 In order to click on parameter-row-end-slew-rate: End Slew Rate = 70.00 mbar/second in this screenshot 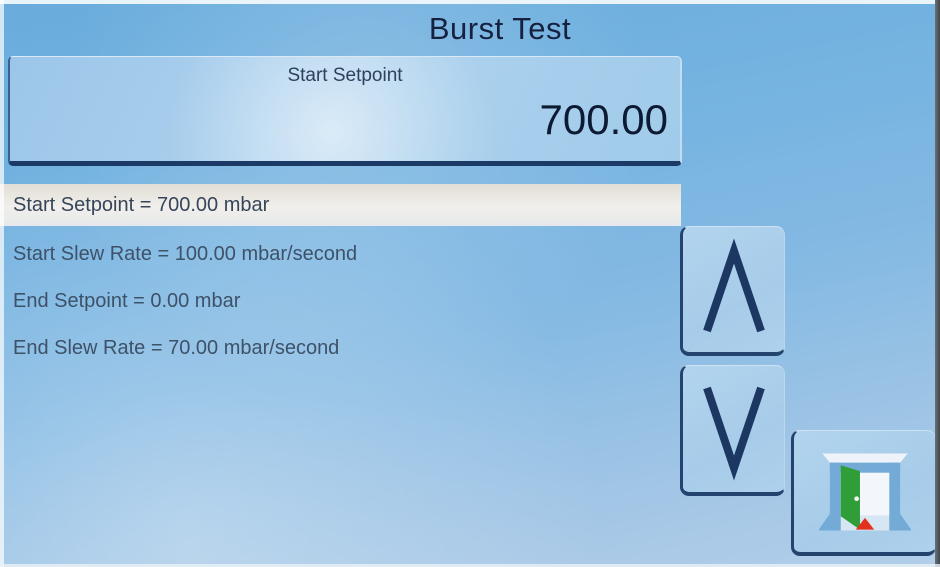, I will do `click(340, 348)`.